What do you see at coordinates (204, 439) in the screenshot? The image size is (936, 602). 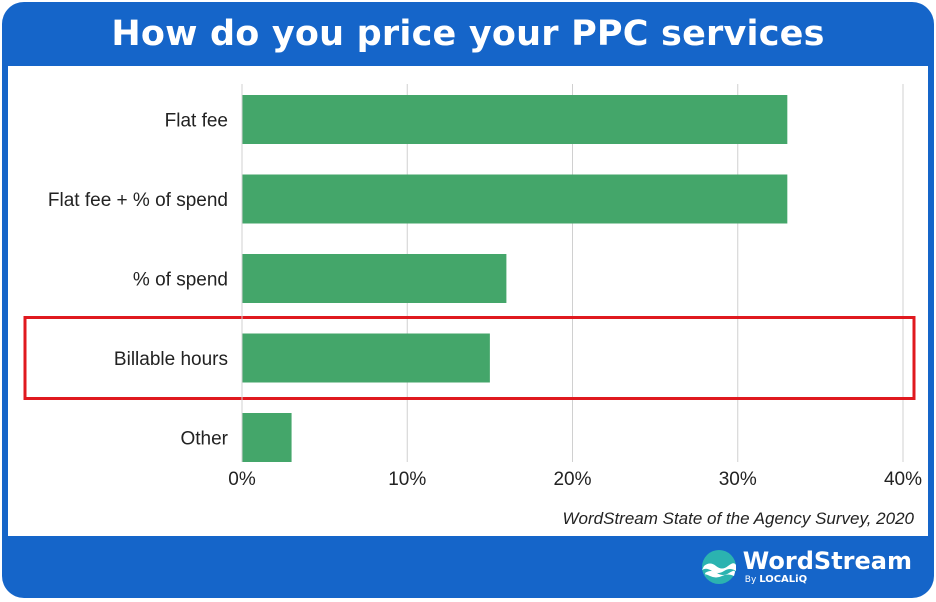 I see `category-label: Other` at bounding box center [204, 439].